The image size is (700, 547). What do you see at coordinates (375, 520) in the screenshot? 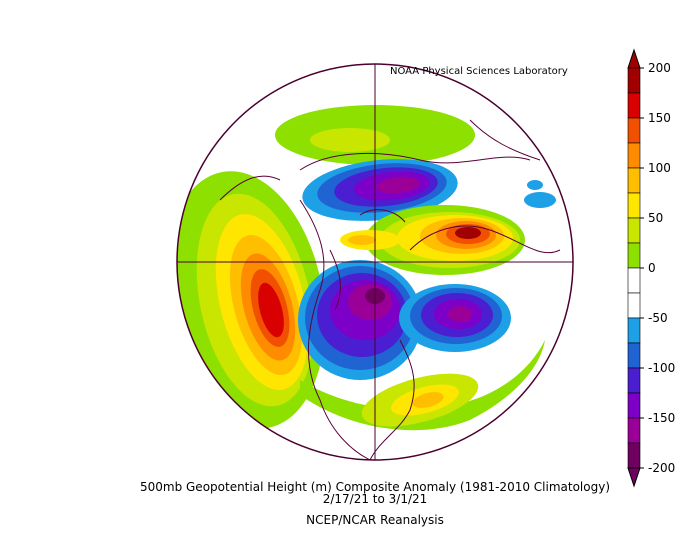
I see `caption-source: NCEP/NCAR Reanalysis` at bounding box center [375, 520].